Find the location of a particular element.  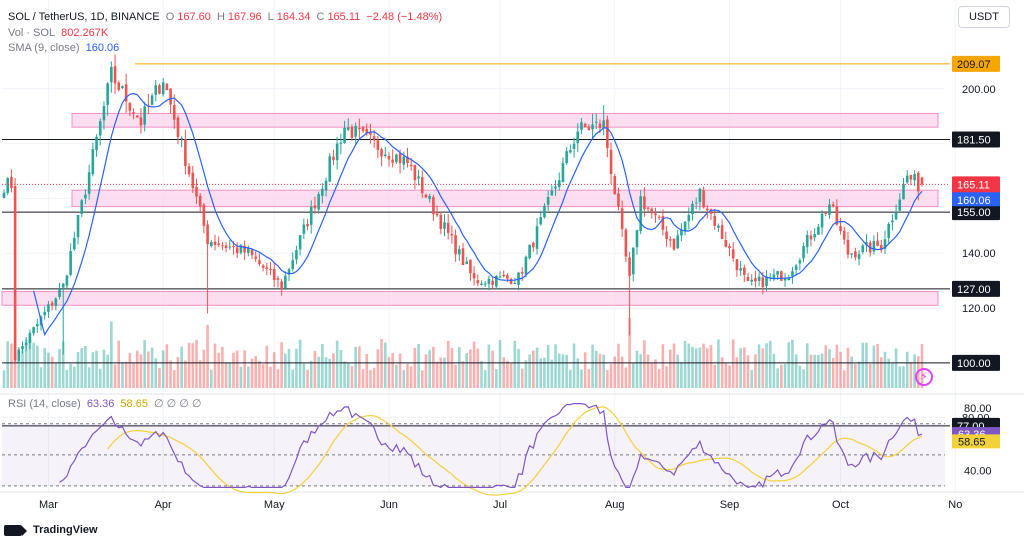

symbol-title: SOL / TetherUS, 1D, BINANCE is located at coordinates (84, 17).